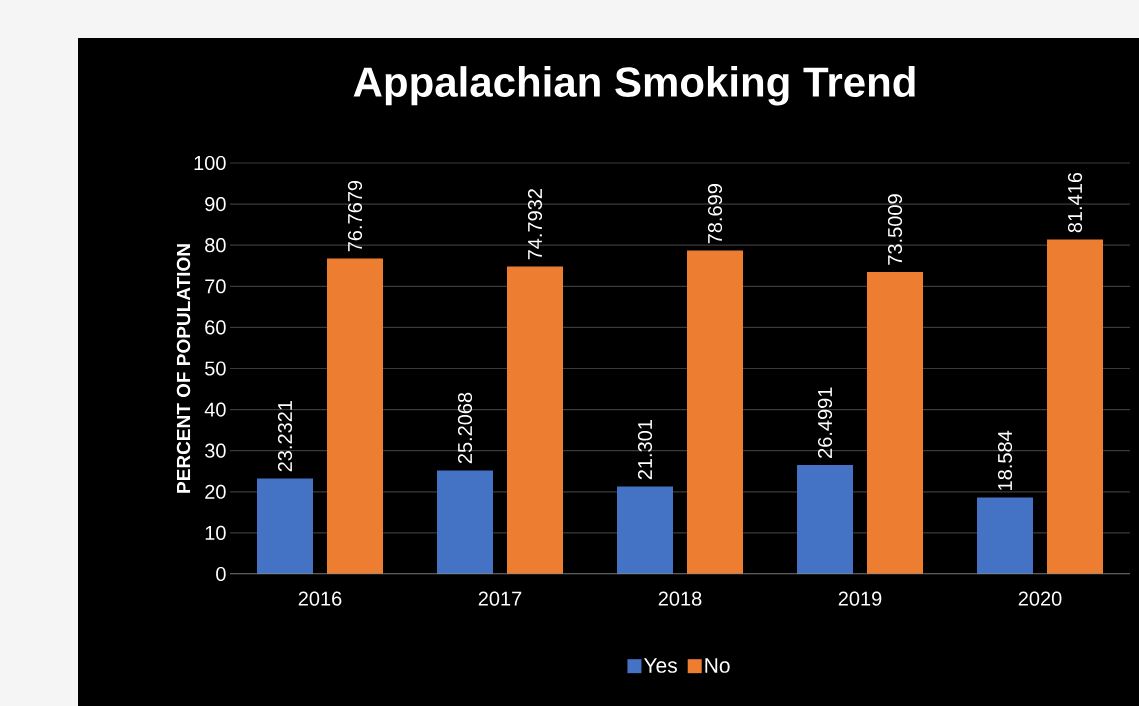 The image size is (1139, 706). What do you see at coordinates (1075, 202) in the screenshot?
I see `data-label: 81.416` at bounding box center [1075, 202].